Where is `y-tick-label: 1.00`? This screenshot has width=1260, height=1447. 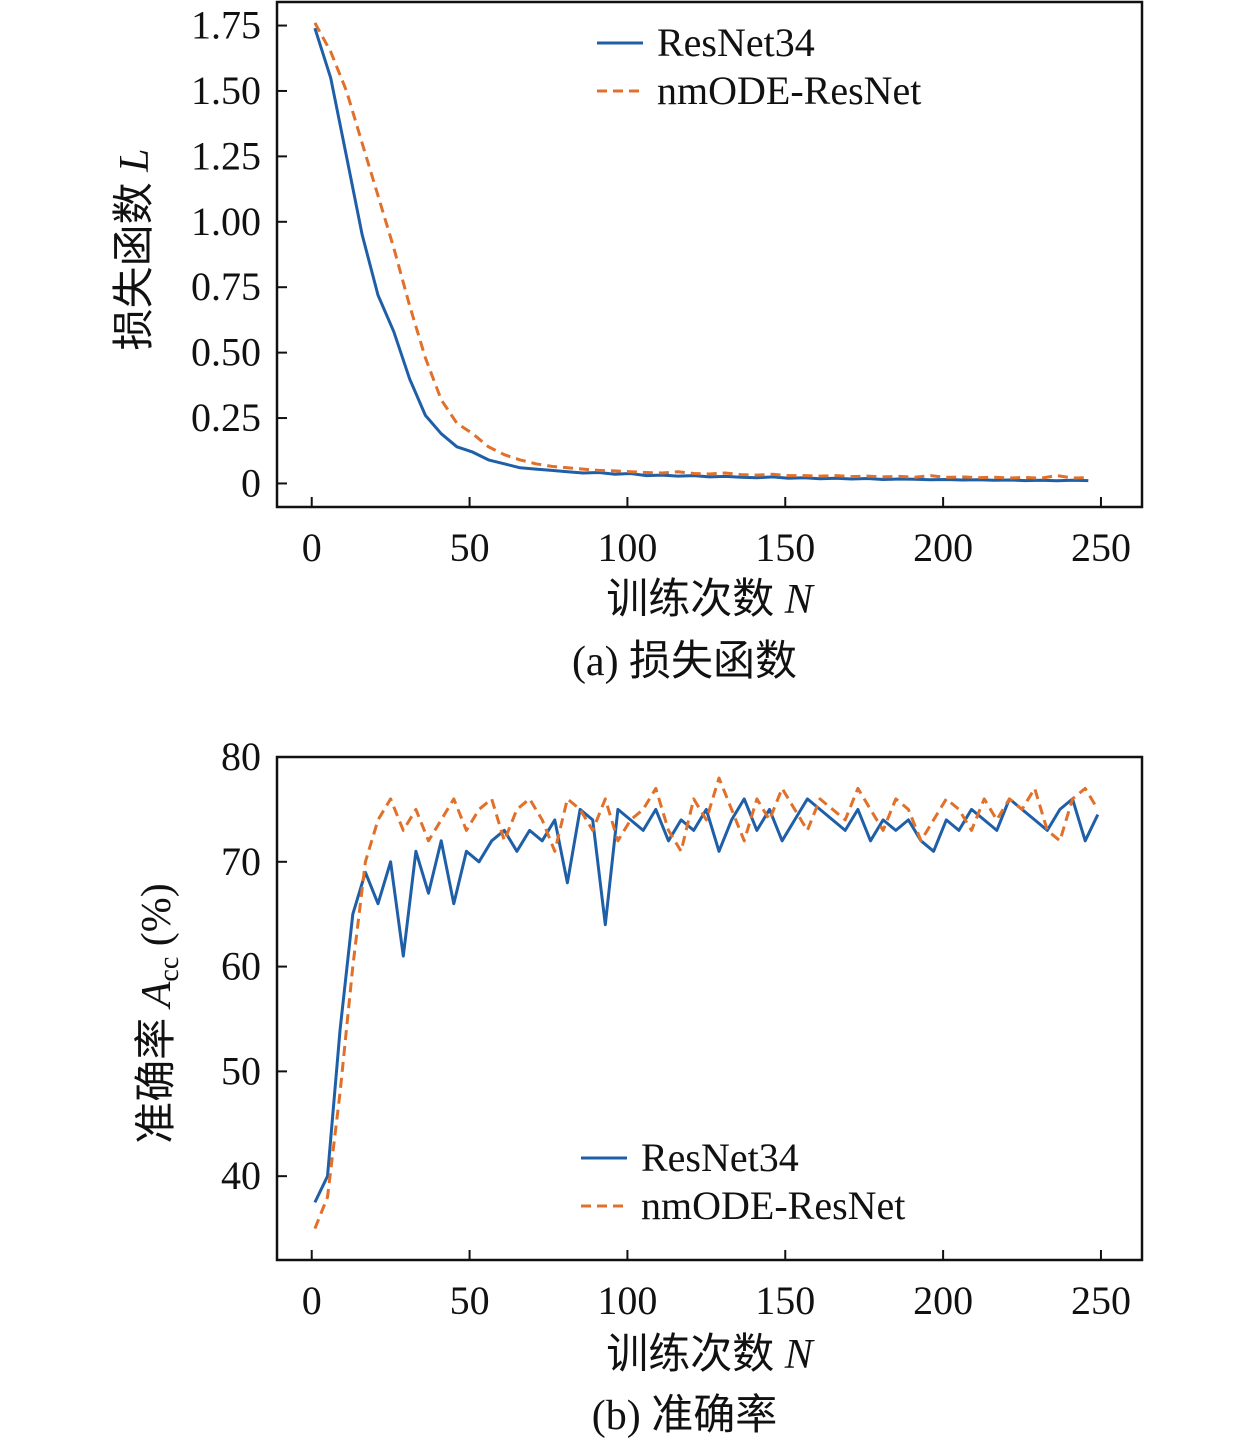
y-tick-label: 1.00 is located at coordinates (226, 221).